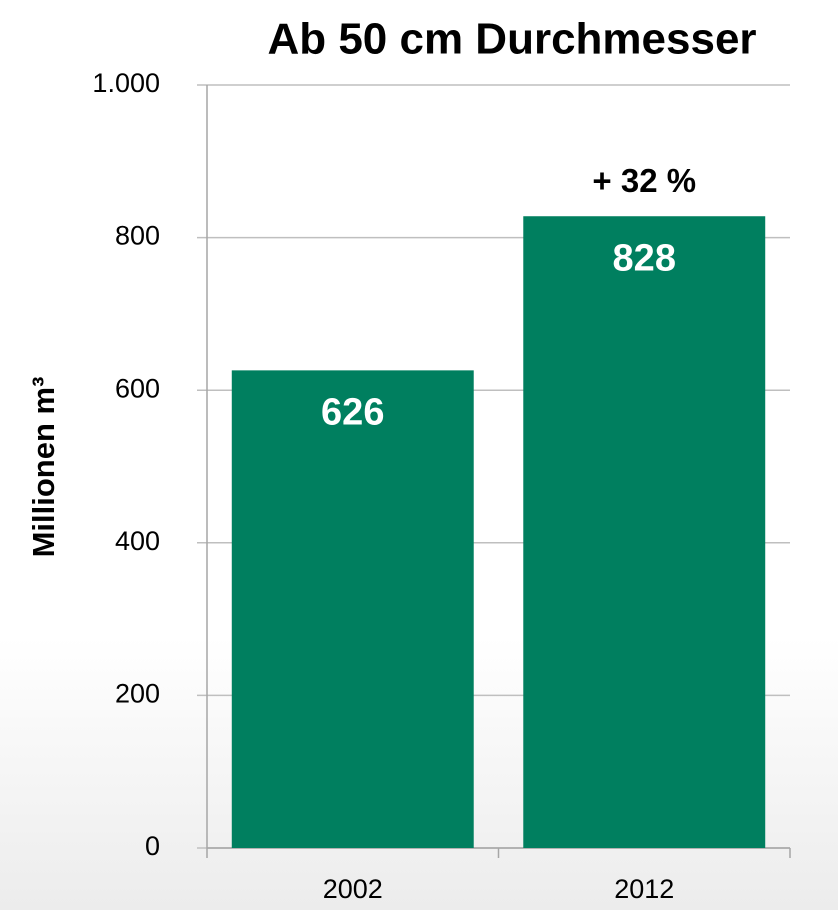 This screenshot has height=910, width=838. What do you see at coordinates (644, 889) in the screenshot?
I see `x-tick-label: 2012` at bounding box center [644, 889].